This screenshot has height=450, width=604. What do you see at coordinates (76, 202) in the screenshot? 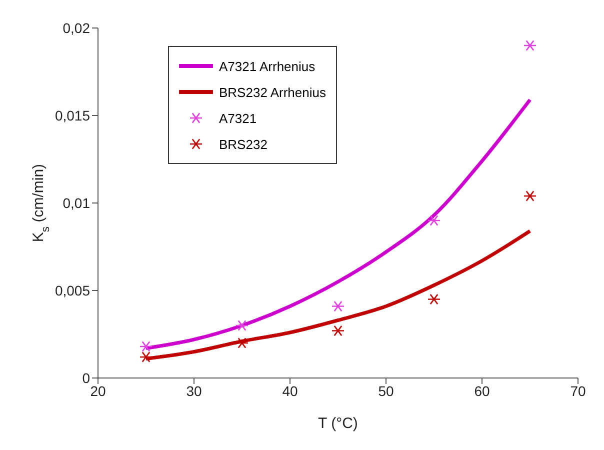
I see `y-tick-label: 0,01` at bounding box center [76, 202].